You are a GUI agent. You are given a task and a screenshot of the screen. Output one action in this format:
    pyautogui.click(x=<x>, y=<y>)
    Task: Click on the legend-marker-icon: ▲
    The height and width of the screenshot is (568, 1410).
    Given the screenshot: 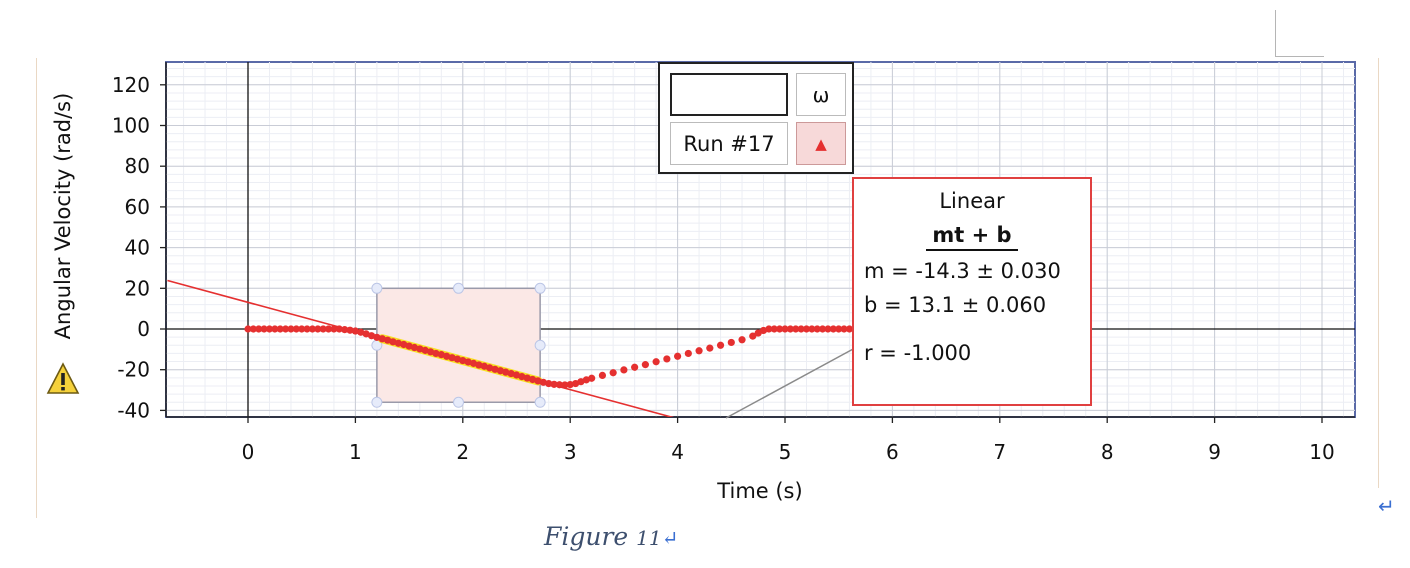 What is the action you would take?
    pyautogui.click(x=821, y=143)
    